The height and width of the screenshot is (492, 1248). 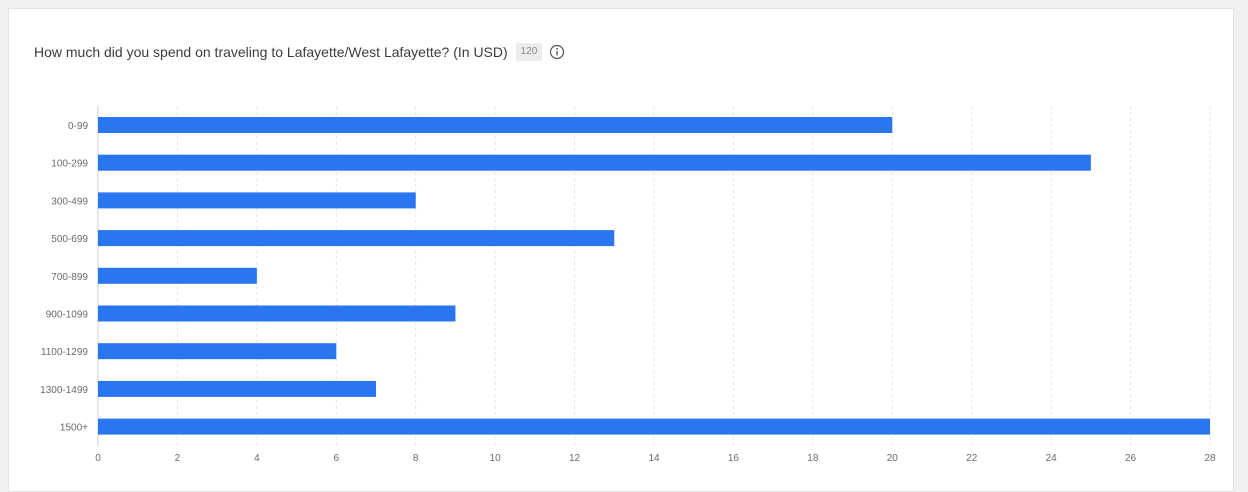 I want to click on x-tick-label: 20, so click(x=893, y=458).